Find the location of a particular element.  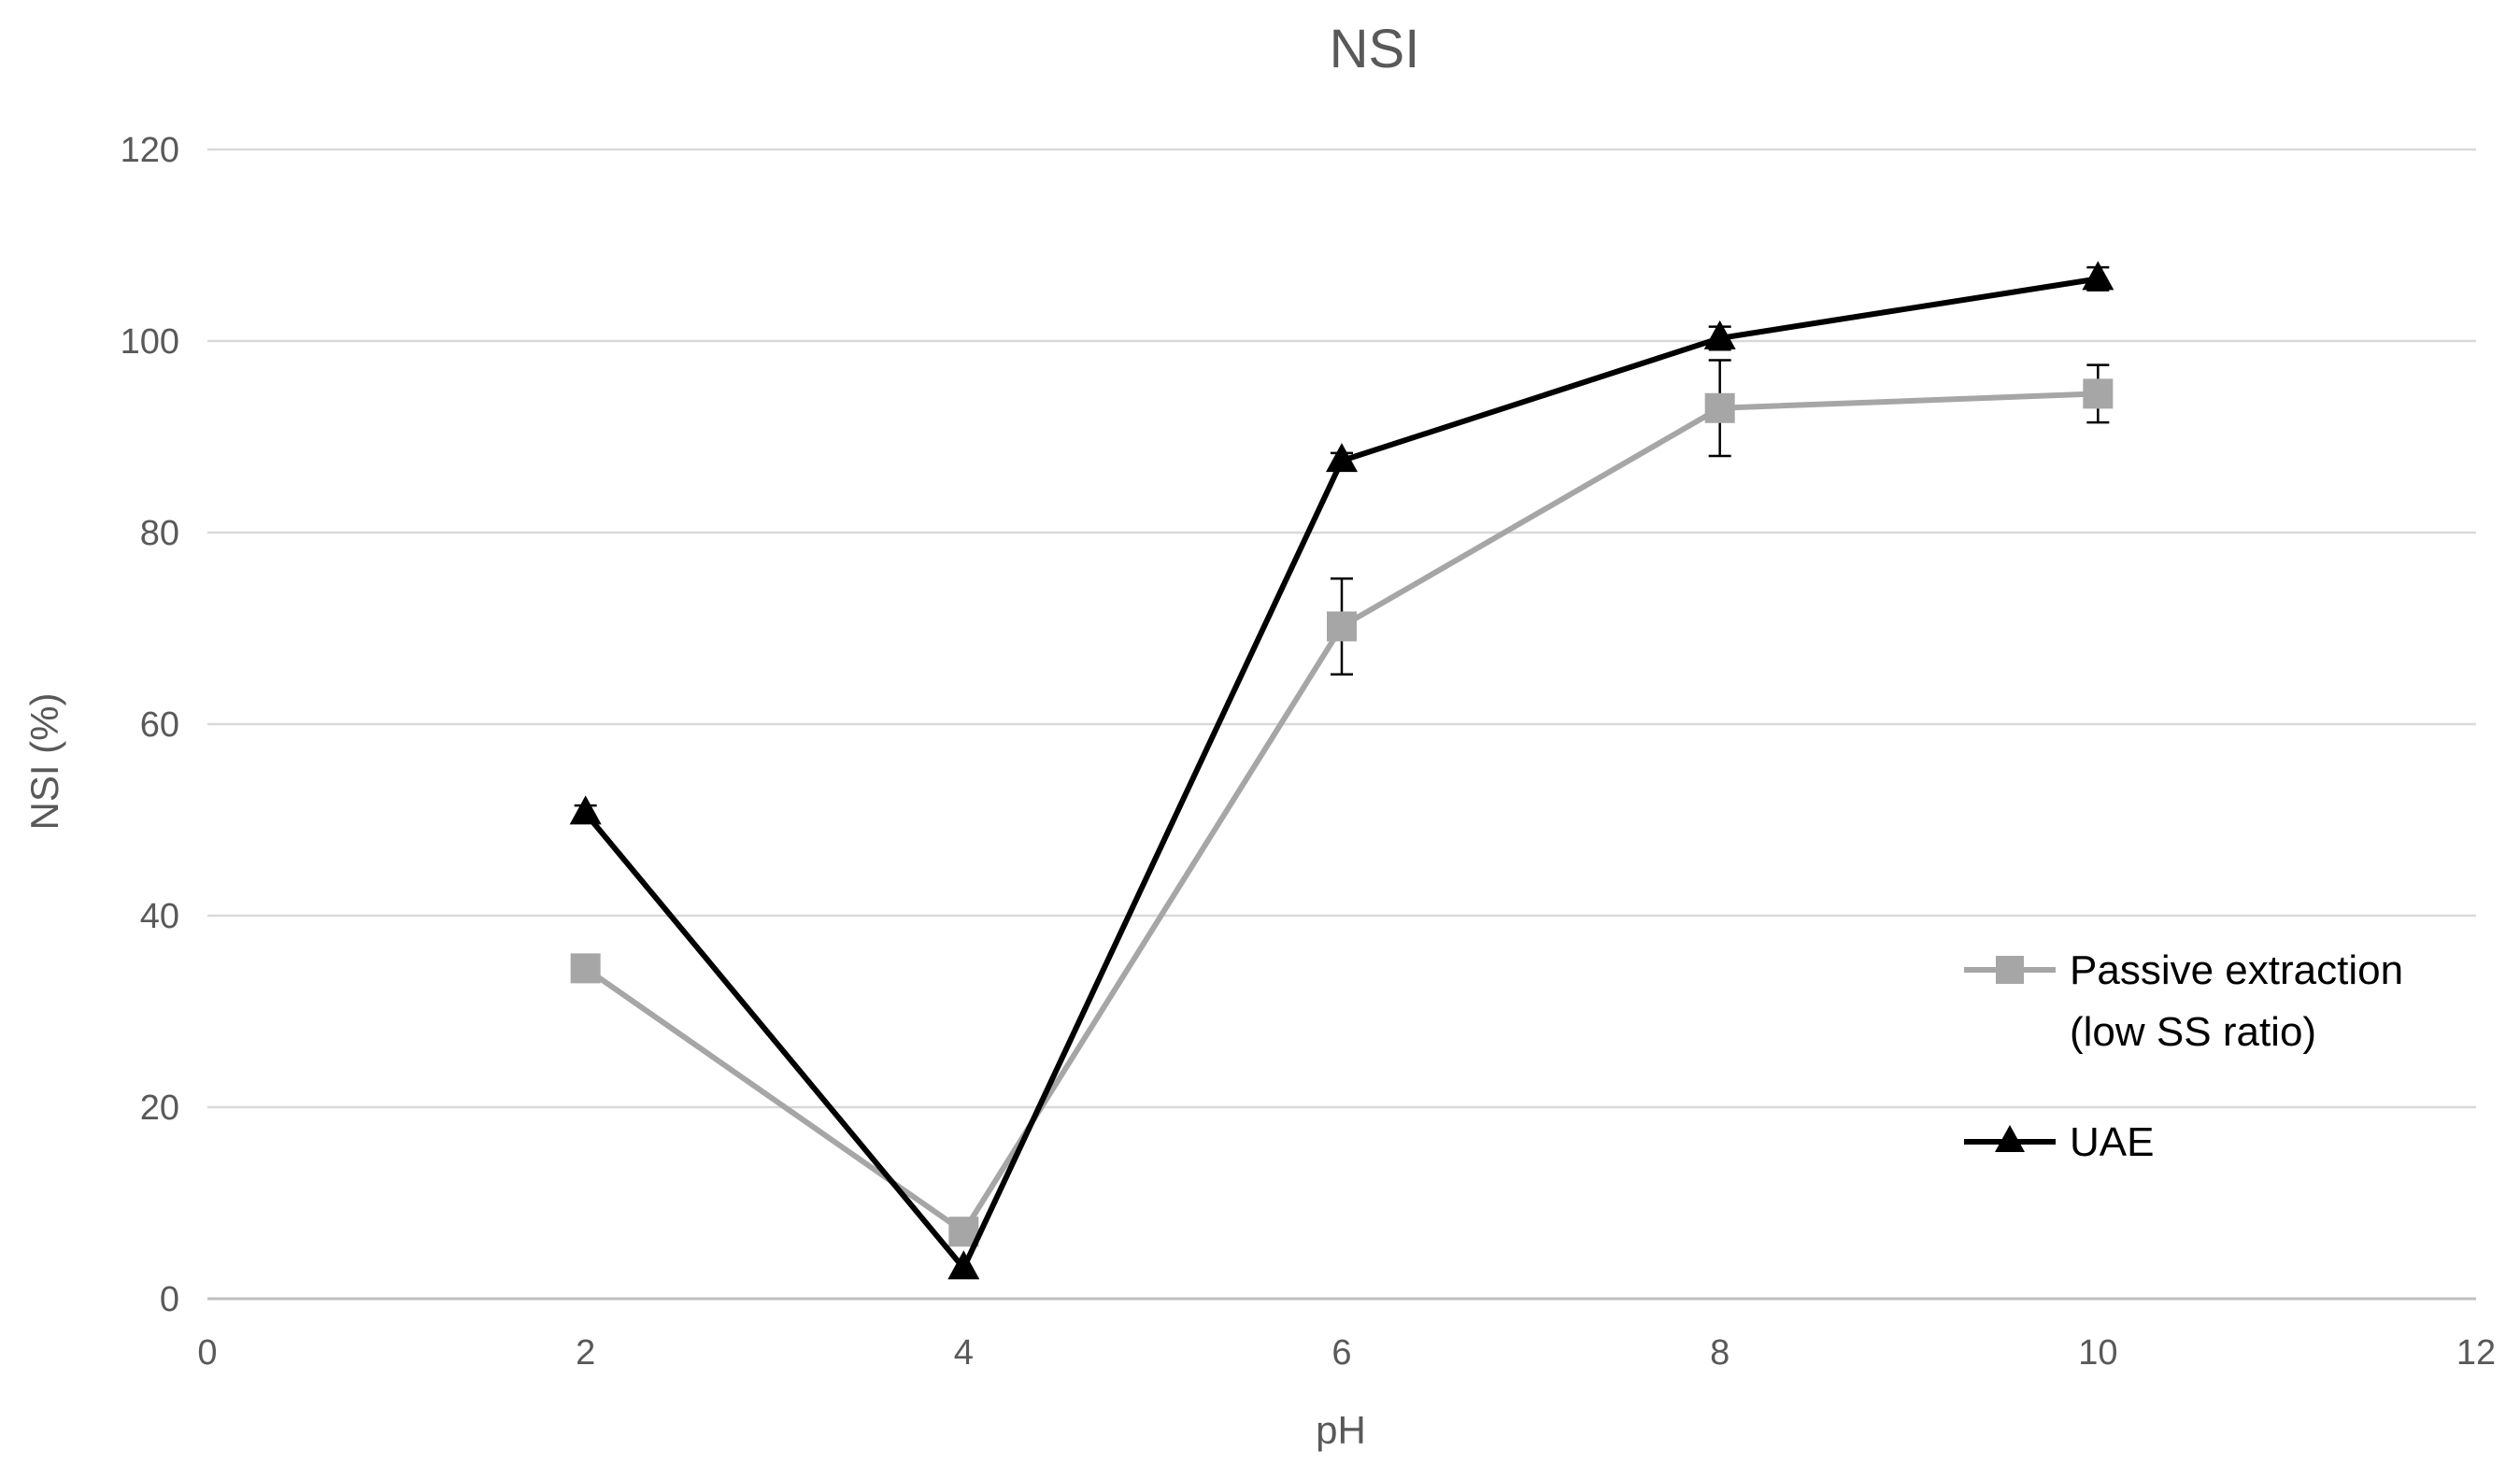

x-tick-label: 2 is located at coordinates (585, 1353).